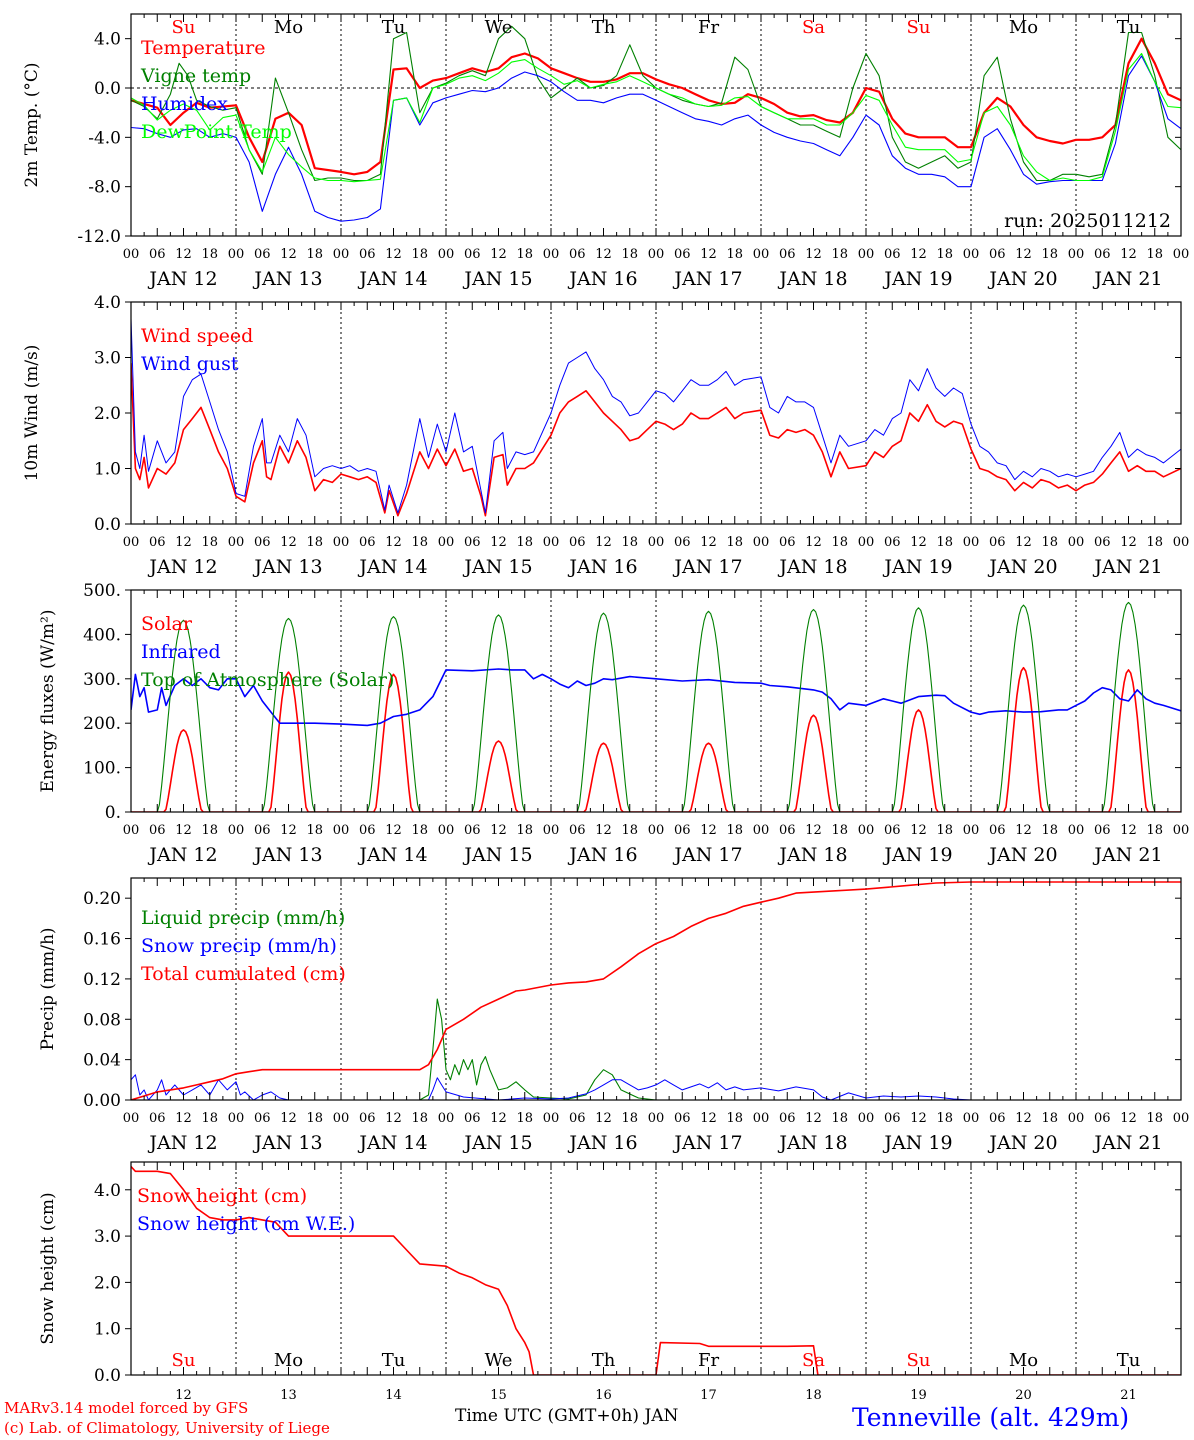 The height and width of the screenshot is (1440, 1194). What do you see at coordinates (102, 1020) in the screenshot?
I see `y-tick-label: 0.08` at bounding box center [102, 1020].